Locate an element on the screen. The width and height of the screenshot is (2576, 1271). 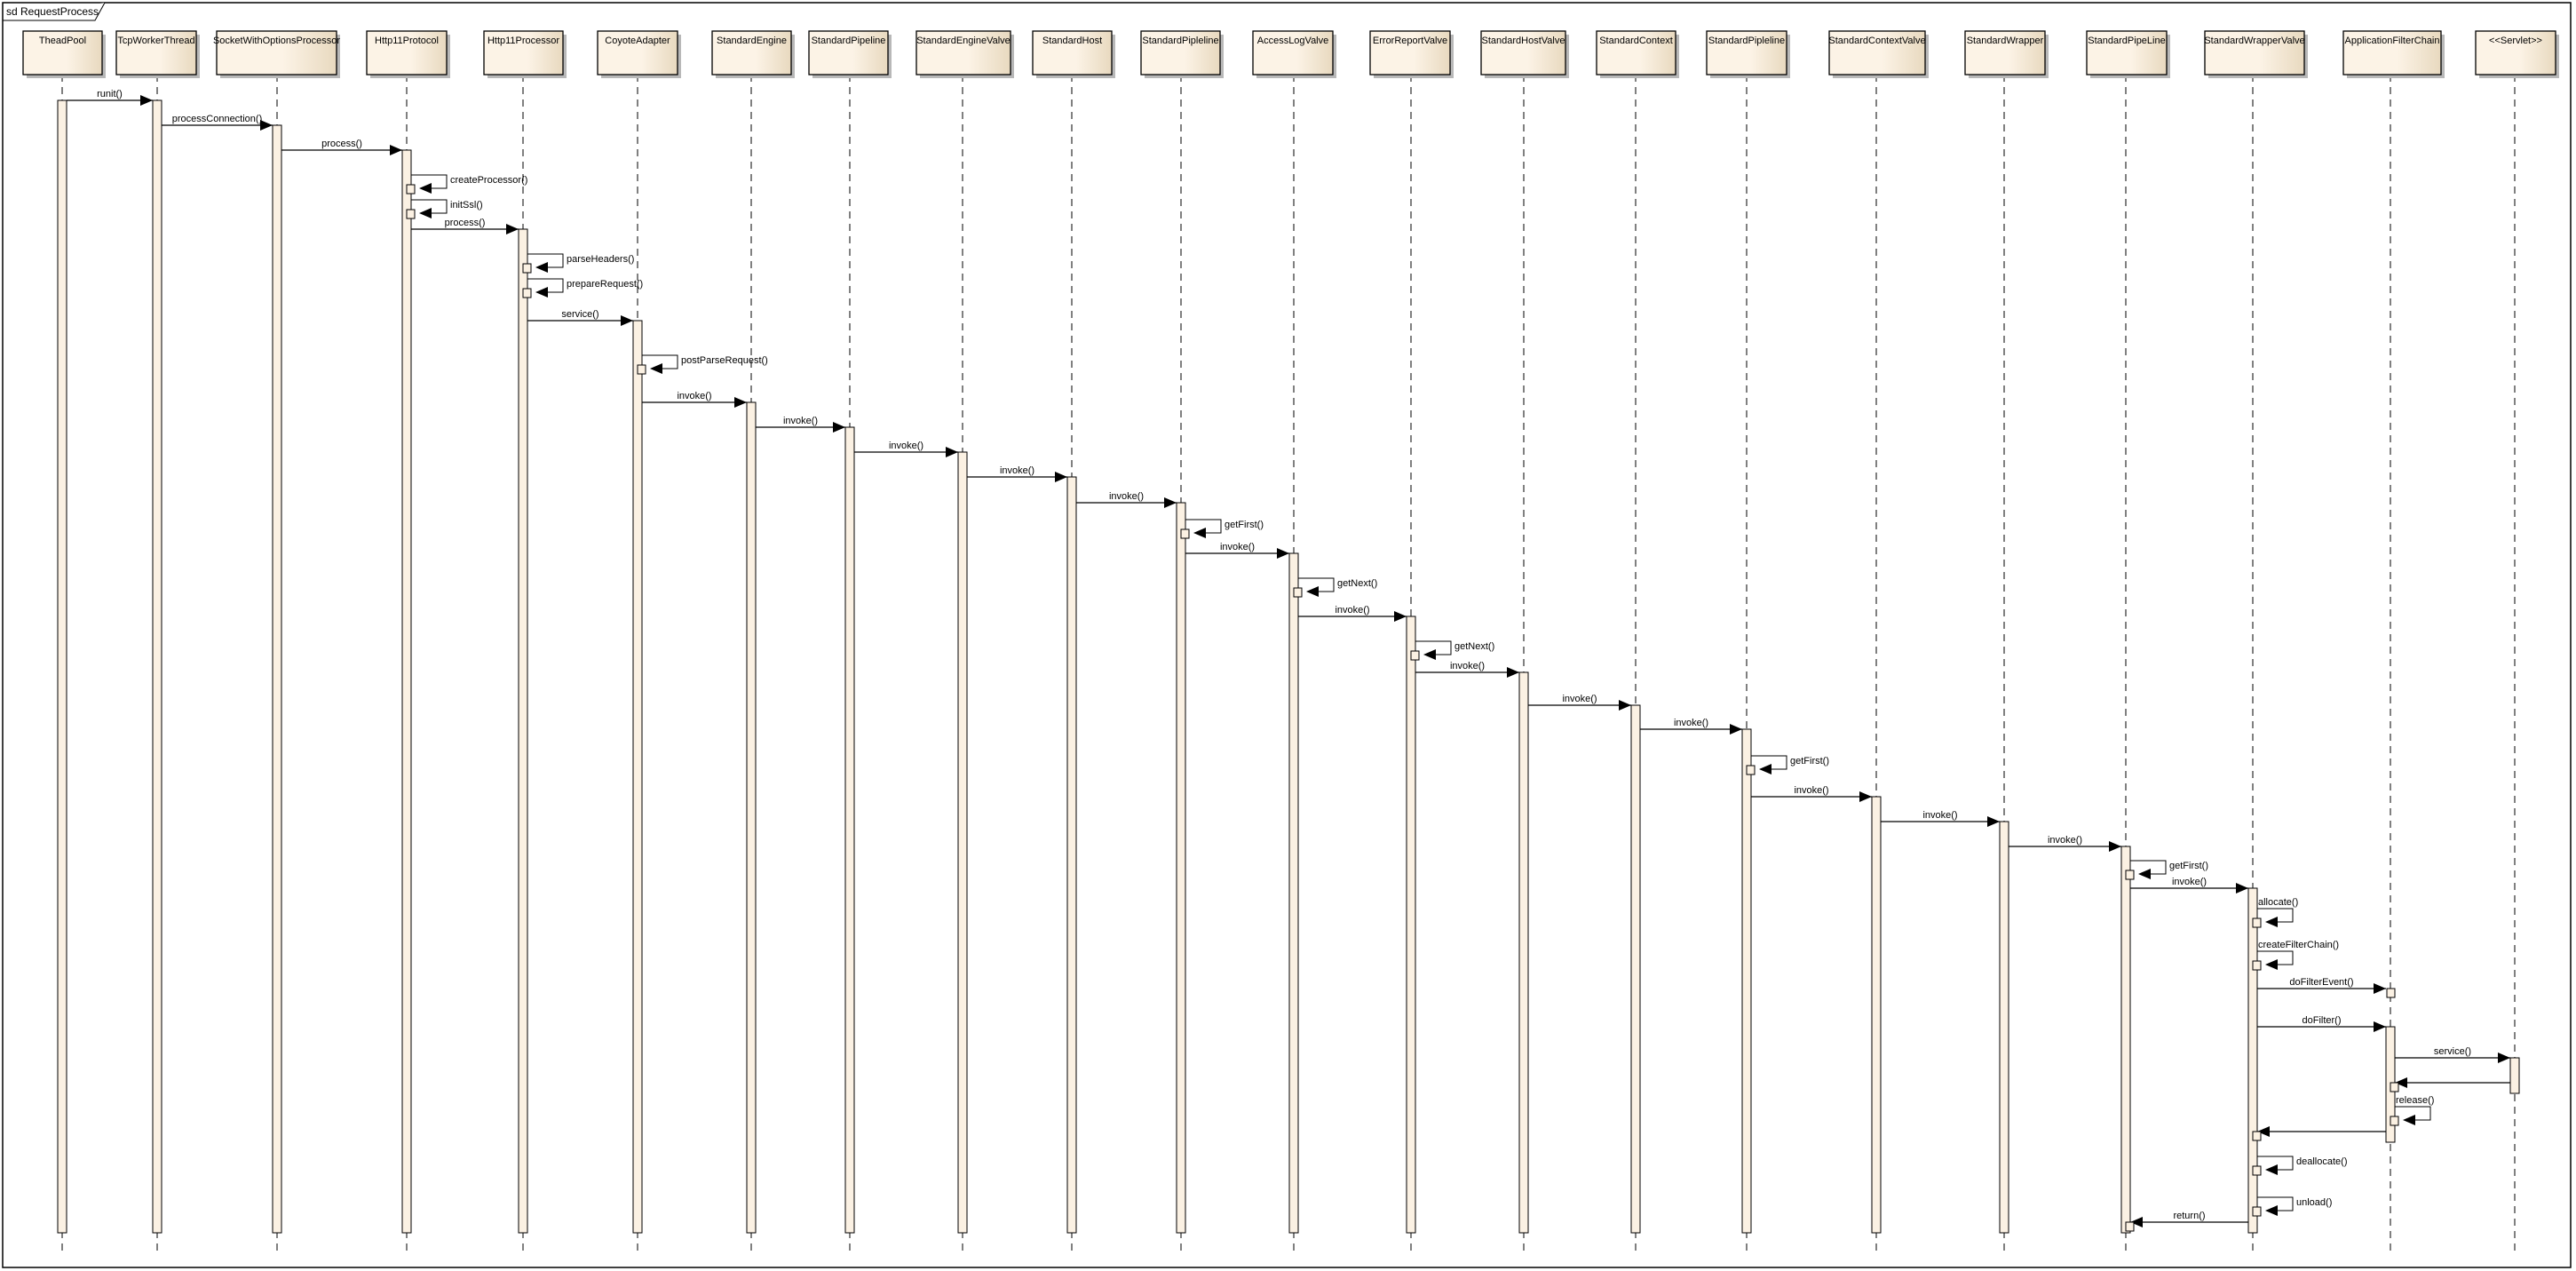
participant-name: StandardWrapperValve is located at coordinates (2254, 41).